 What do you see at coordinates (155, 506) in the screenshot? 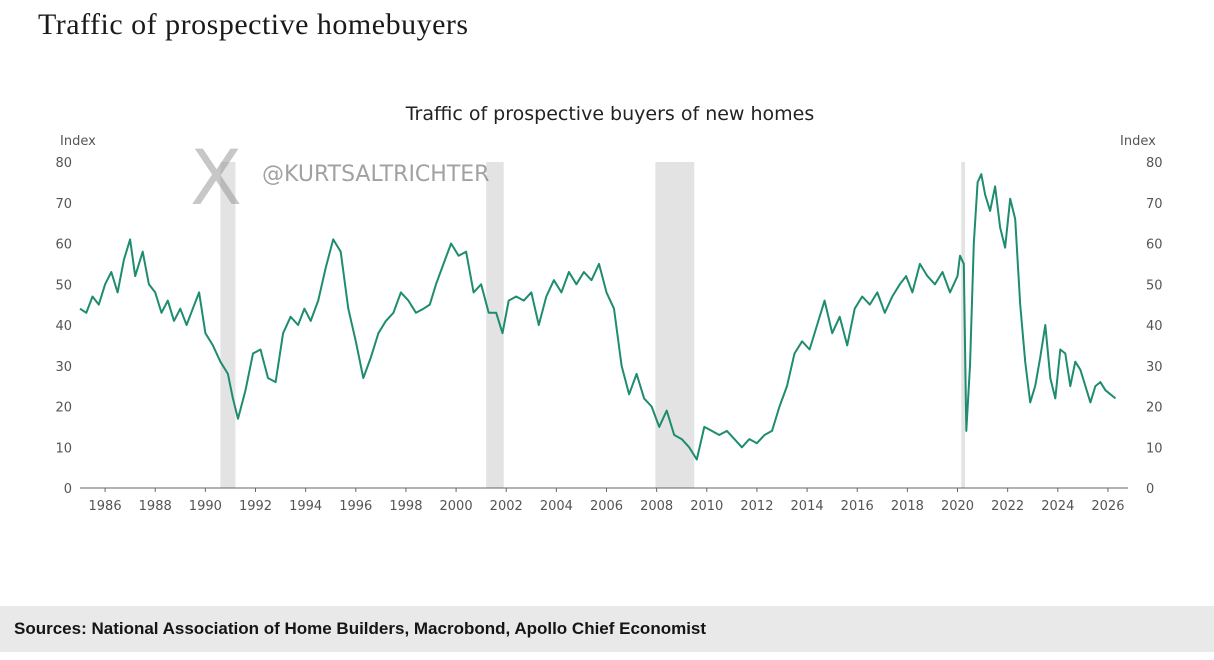
I see `x-tick-1988: 1988` at bounding box center [155, 506].